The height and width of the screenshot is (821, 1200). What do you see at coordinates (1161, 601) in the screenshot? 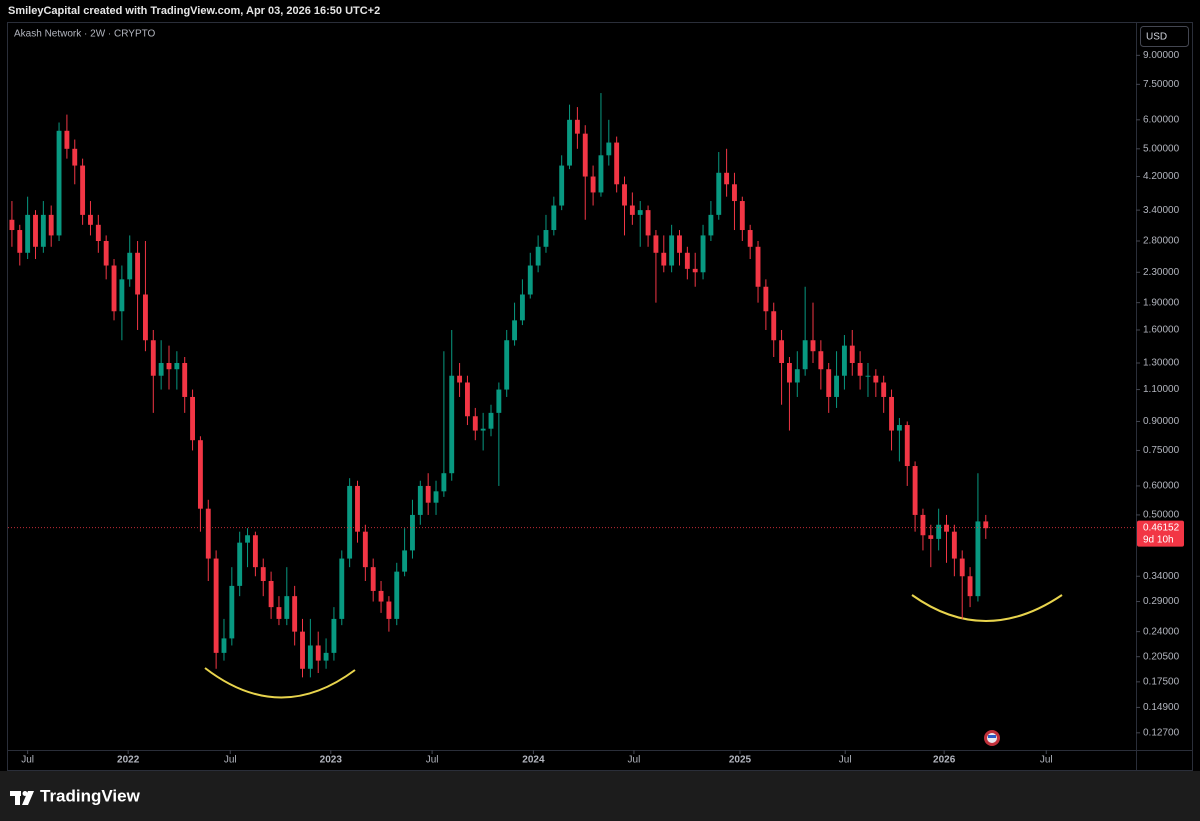
I see `y-tick-label: 0.29000` at bounding box center [1161, 601].